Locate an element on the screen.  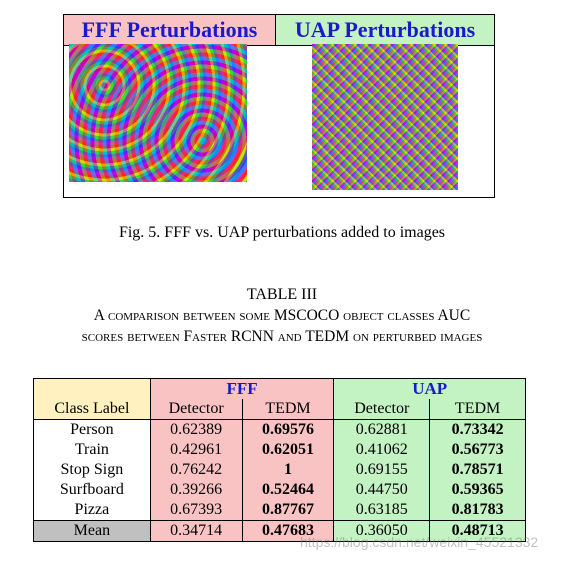
fff-detector-value: 0.62389 is located at coordinates (196, 429).